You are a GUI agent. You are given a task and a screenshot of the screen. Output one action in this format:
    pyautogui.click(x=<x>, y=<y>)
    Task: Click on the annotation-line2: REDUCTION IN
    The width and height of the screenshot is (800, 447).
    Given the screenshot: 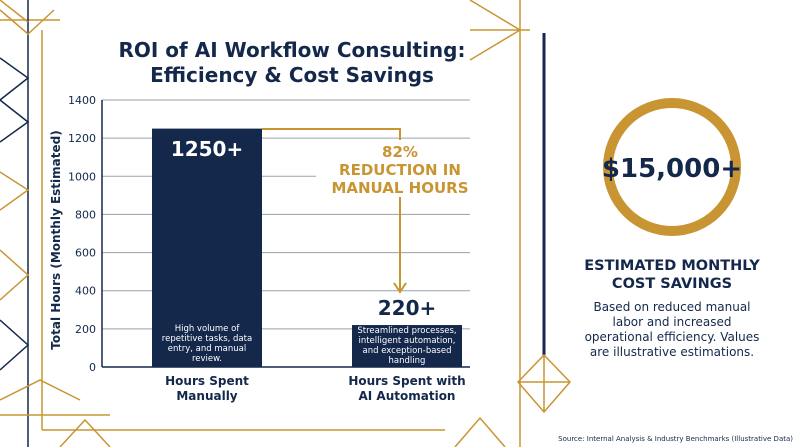 What is the action you would take?
    pyautogui.click(x=400, y=170)
    